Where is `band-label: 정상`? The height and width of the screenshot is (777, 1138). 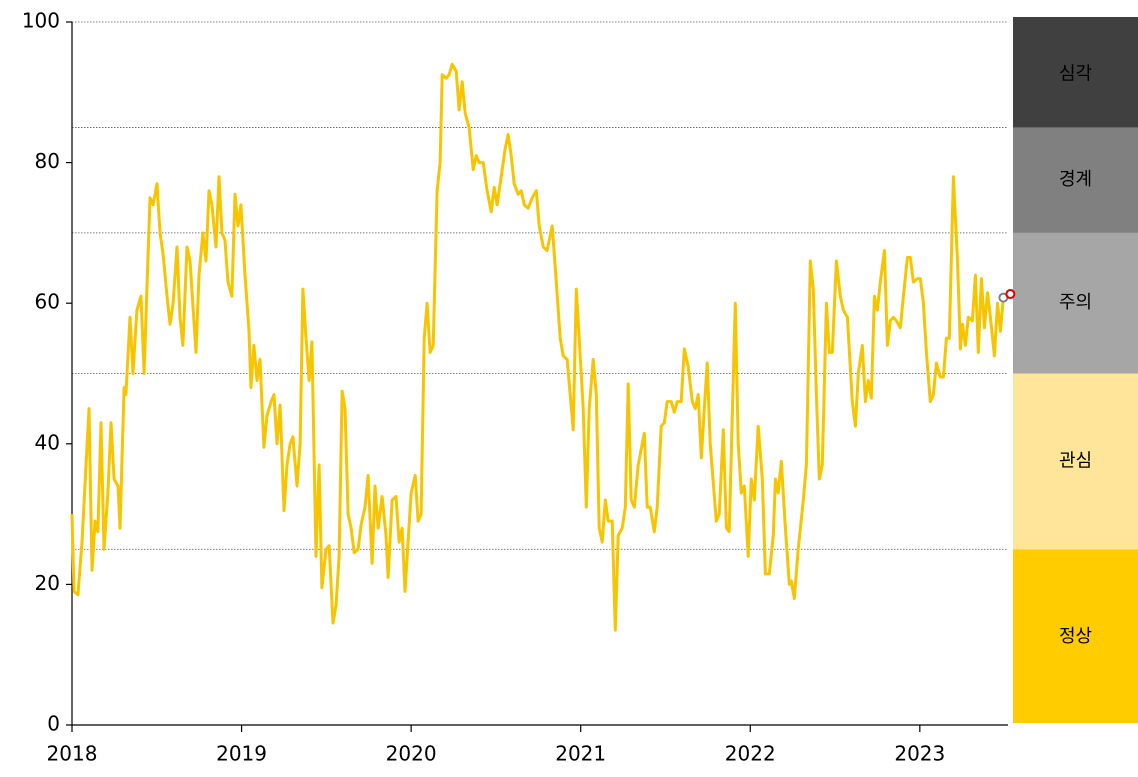
band-label: 정상 is located at coordinates (1075, 636).